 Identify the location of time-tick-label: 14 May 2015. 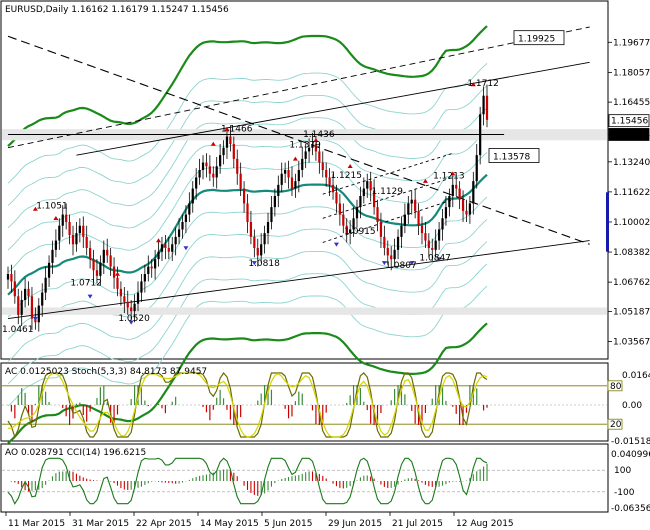
(229, 524).